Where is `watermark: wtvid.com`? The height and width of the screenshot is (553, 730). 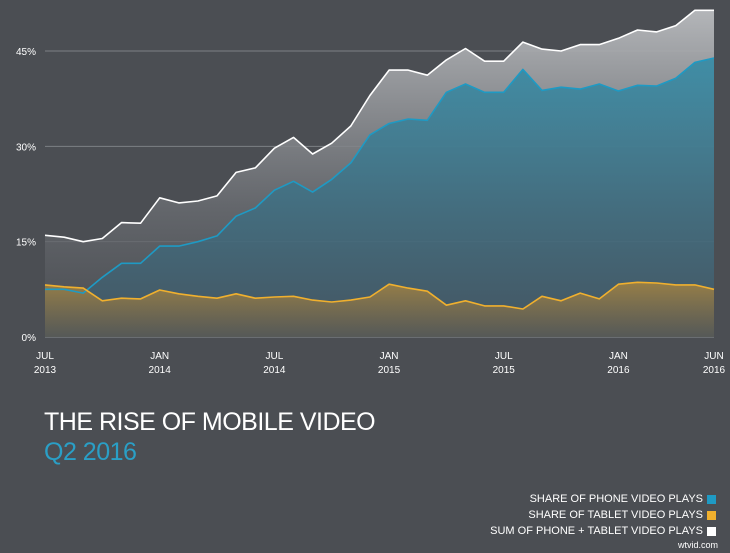 watermark: wtvid.com is located at coordinates (697, 545).